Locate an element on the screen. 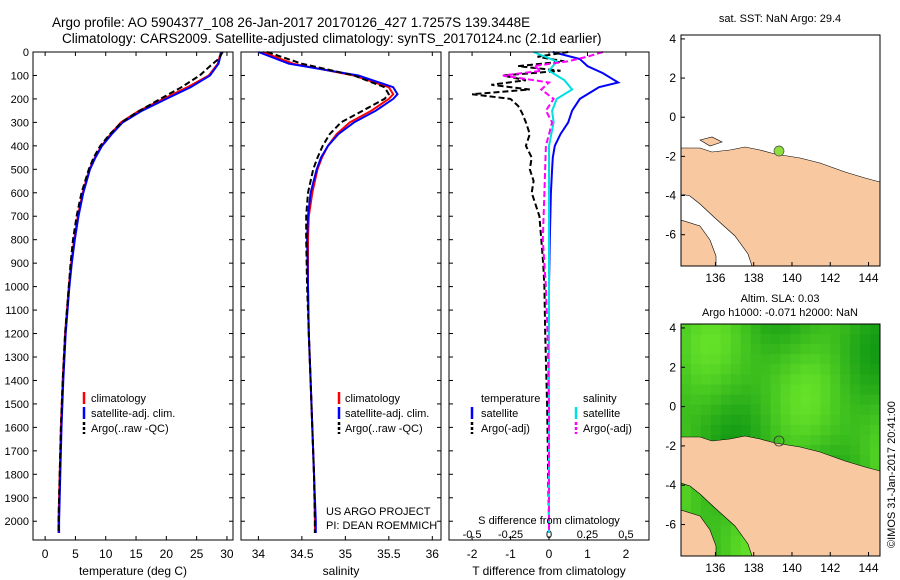 This screenshot has height=580, width=900. y-tick-label: 1100 is located at coordinates (17, 311).